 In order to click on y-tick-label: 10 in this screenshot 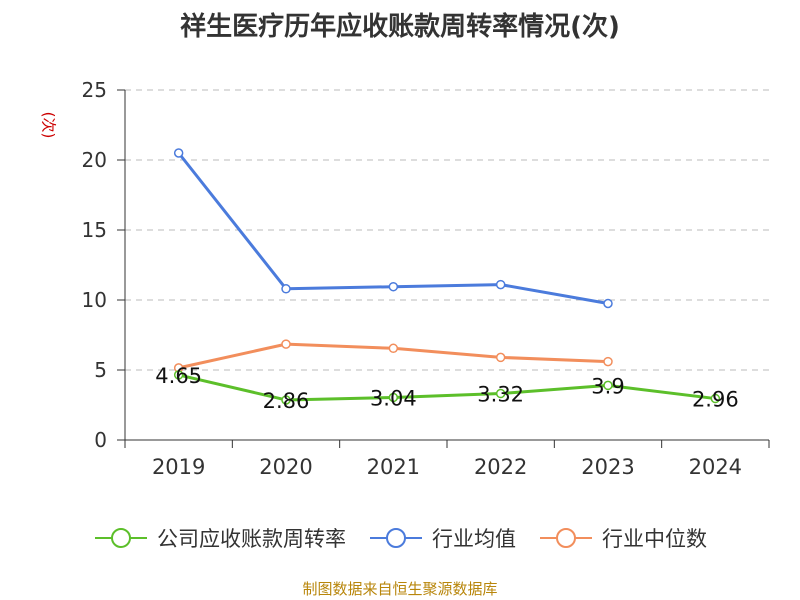, I will do `click(94, 300)`.